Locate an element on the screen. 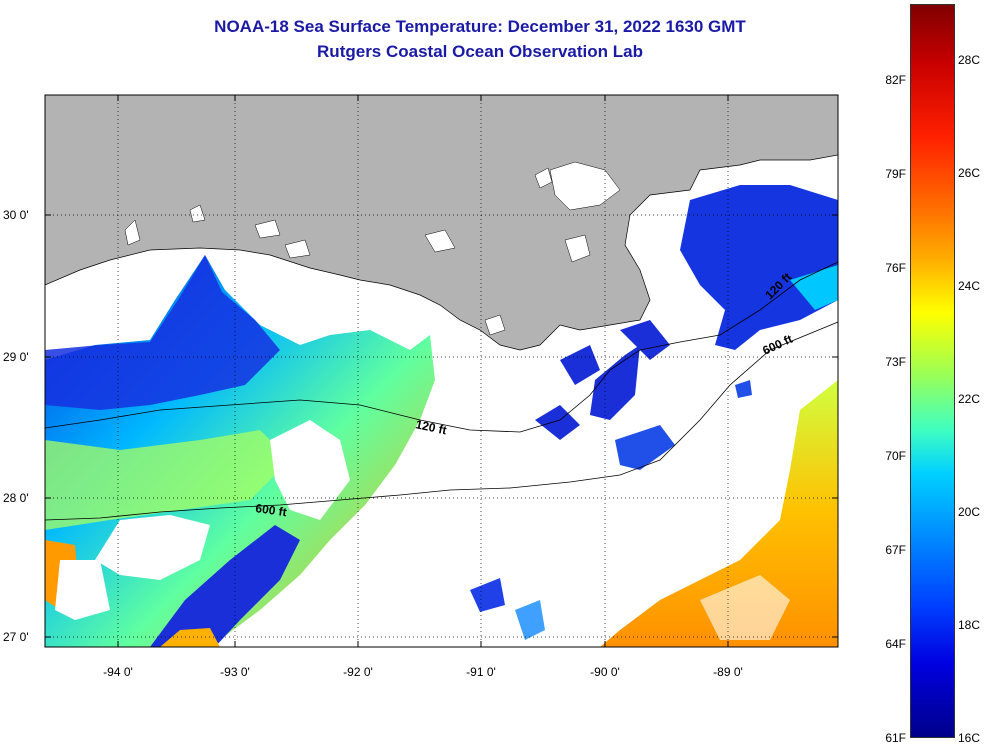  lat-label-29: 29 0' is located at coordinates (16, 357).